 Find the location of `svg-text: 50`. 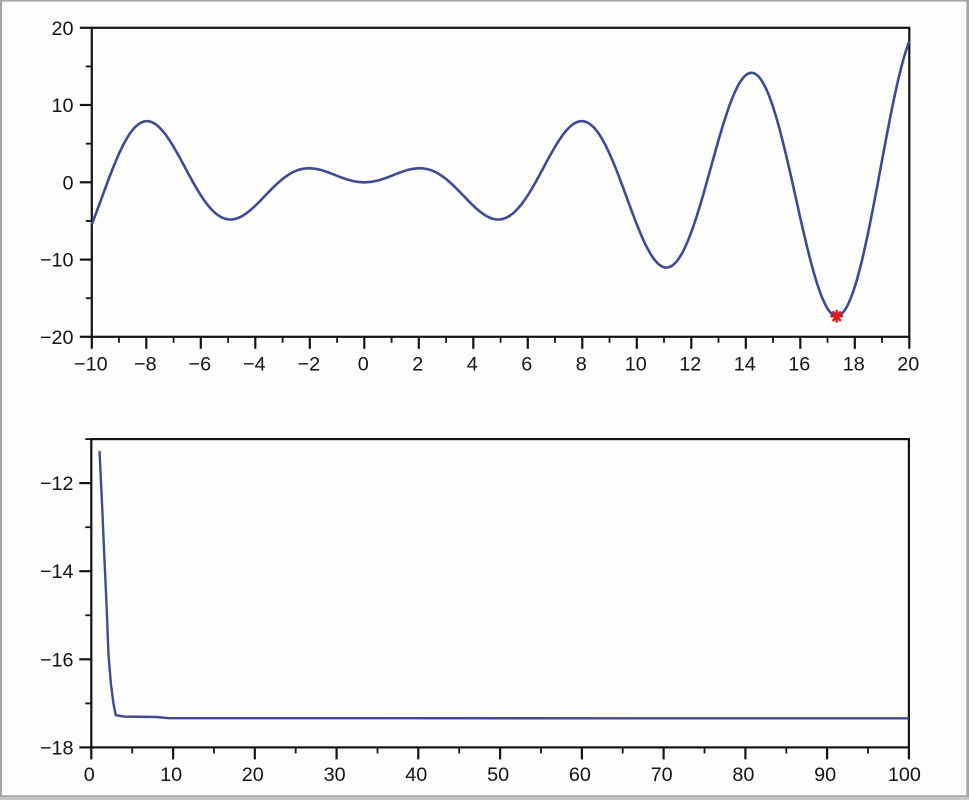

svg-text: 50 is located at coordinates (498, 775).